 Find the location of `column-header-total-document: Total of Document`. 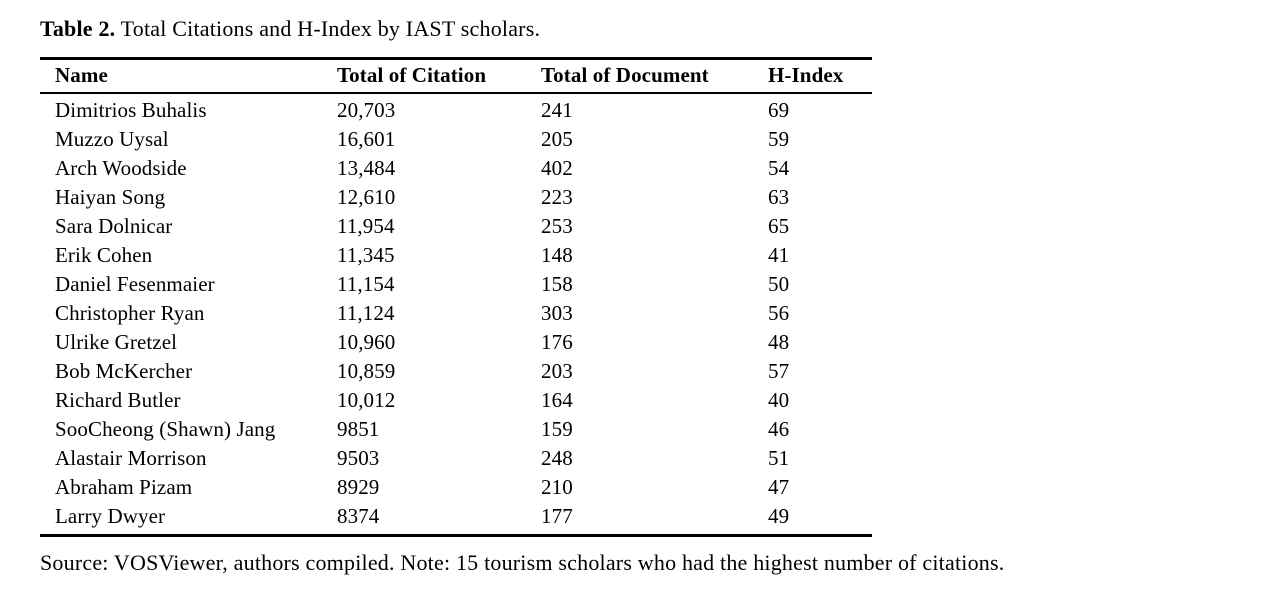

column-header-total-document: Total of Document is located at coordinates (639, 75).